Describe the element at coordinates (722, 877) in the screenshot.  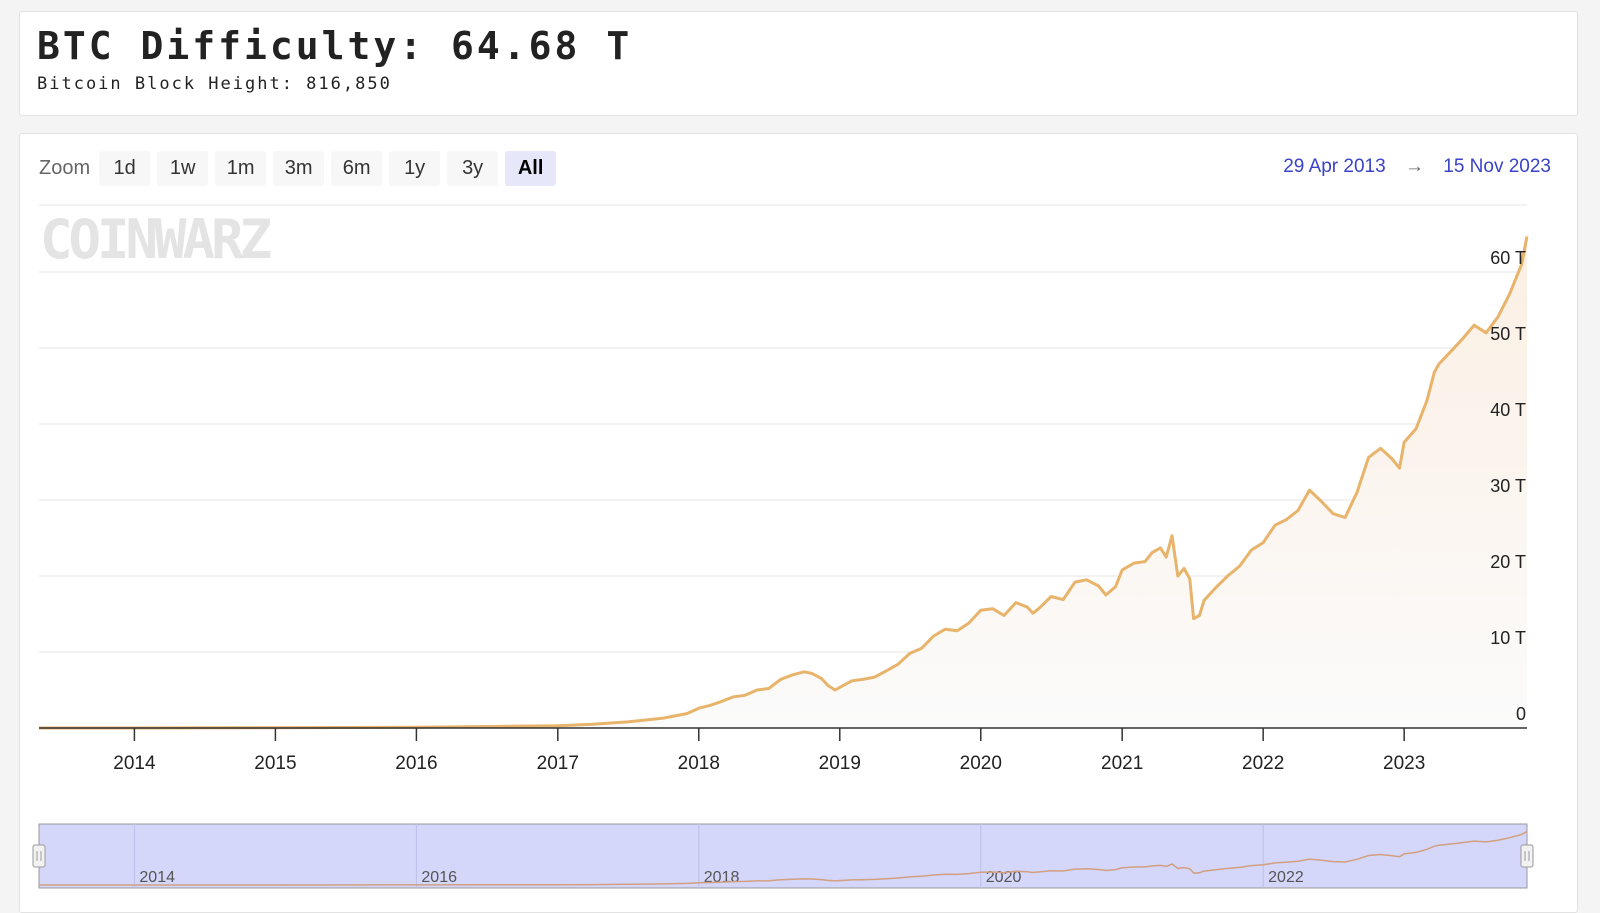
I see `navigator-tick-label: 2018` at that location.